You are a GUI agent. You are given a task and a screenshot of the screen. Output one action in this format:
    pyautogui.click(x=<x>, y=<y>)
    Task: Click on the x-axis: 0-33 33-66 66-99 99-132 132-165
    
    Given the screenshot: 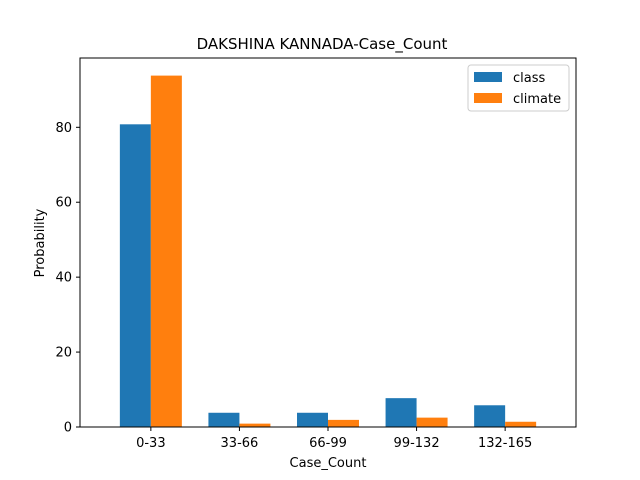 What is the action you would take?
    pyautogui.click(x=334, y=439)
    